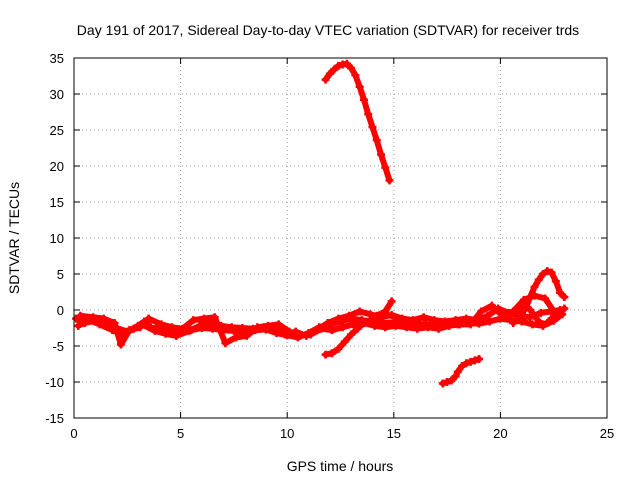 The height and width of the screenshot is (480, 640). What do you see at coordinates (57, 58) in the screenshot?
I see `y-tick-label: 35` at bounding box center [57, 58].